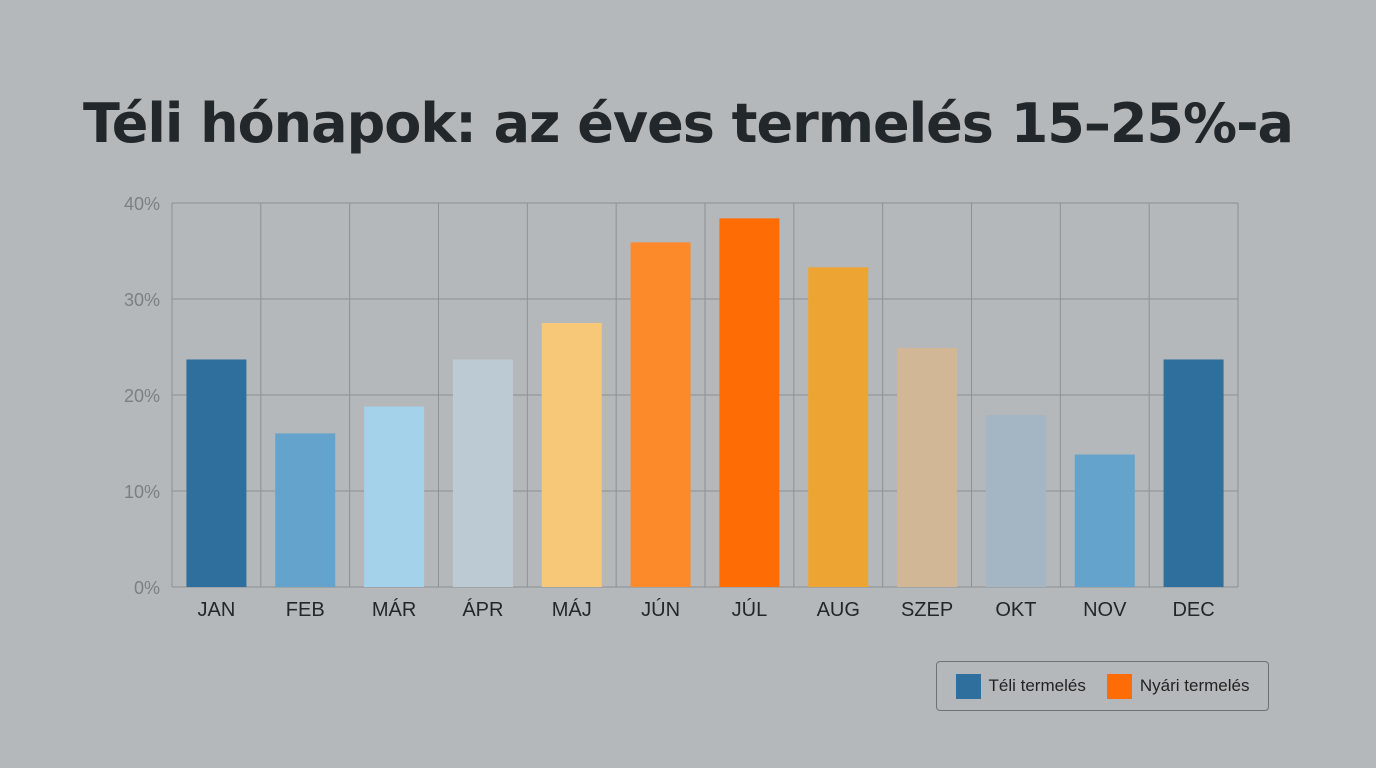  I want to click on x-tick-label: OKT, so click(1015, 610).